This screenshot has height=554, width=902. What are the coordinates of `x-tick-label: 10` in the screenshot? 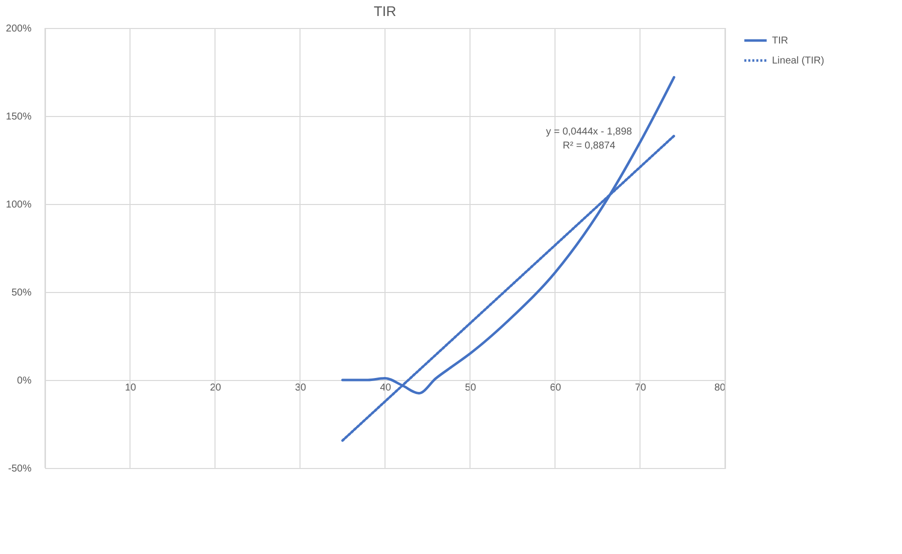 It's located at (130, 388).